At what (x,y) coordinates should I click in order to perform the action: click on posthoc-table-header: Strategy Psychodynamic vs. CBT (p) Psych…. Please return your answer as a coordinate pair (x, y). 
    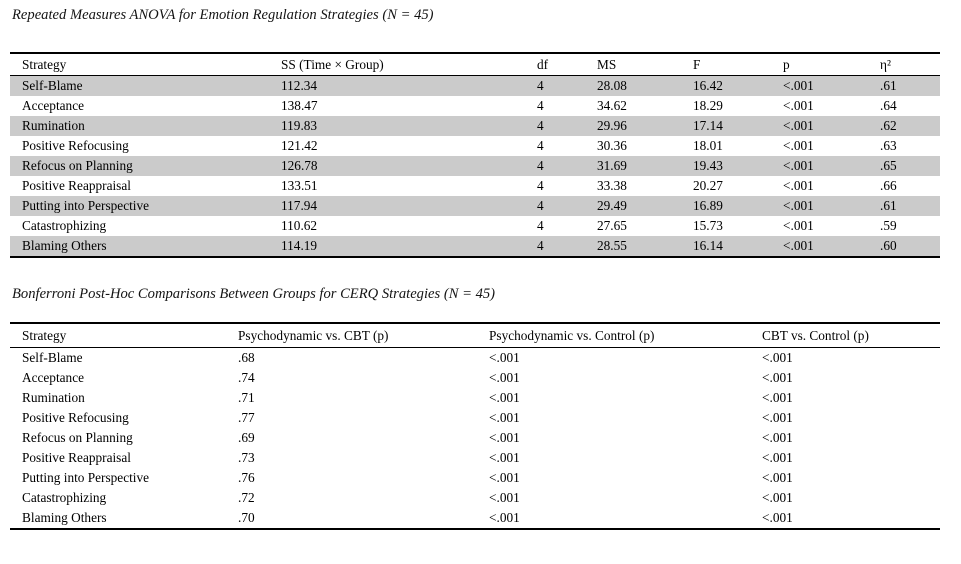
    Looking at the image, I should click on (475, 335).